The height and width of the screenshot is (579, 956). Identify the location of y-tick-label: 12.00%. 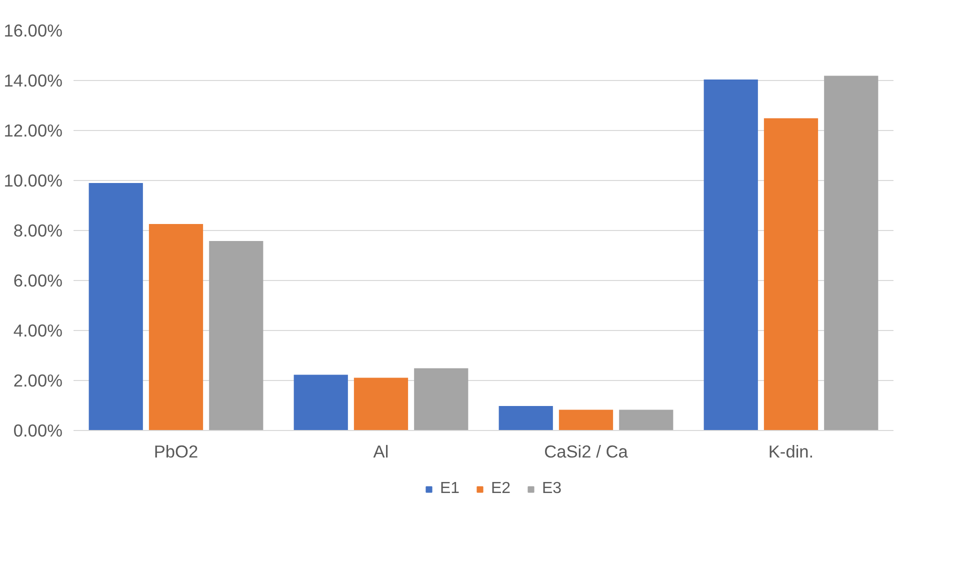
(33, 130).